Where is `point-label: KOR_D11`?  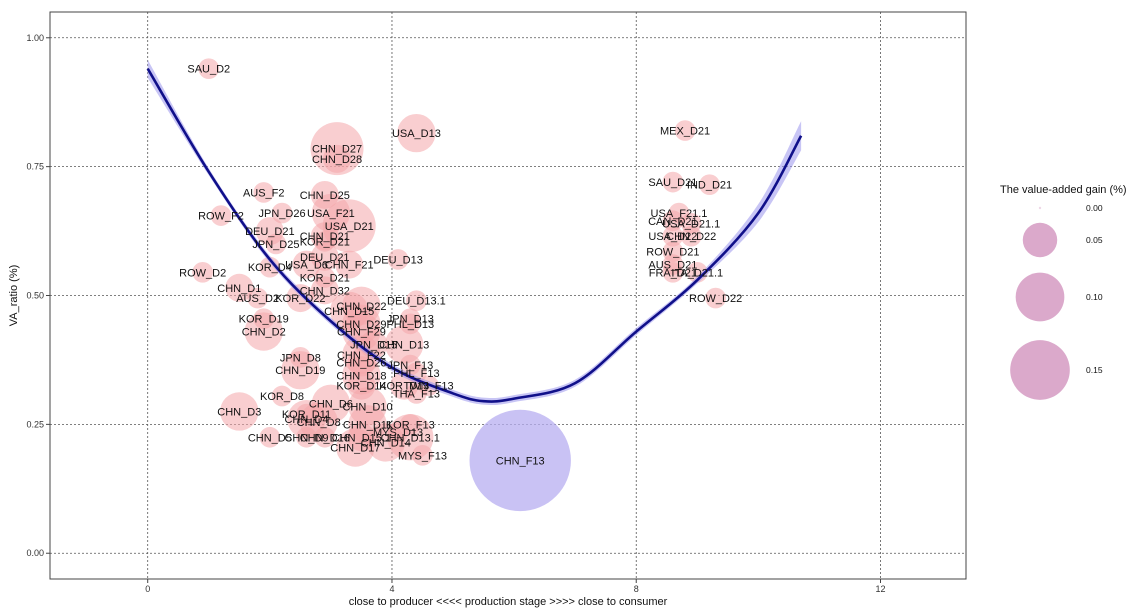 point-label: KOR_D11 is located at coordinates (306, 415).